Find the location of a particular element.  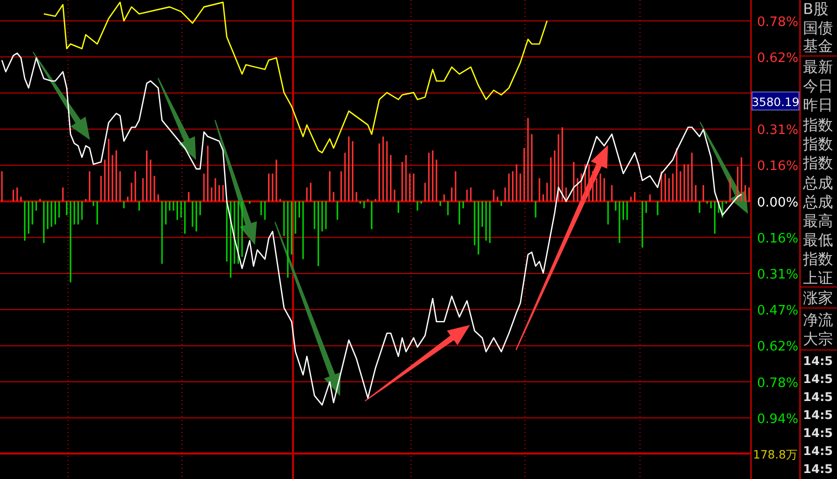

text: 最高 is located at coordinates (818, 221).